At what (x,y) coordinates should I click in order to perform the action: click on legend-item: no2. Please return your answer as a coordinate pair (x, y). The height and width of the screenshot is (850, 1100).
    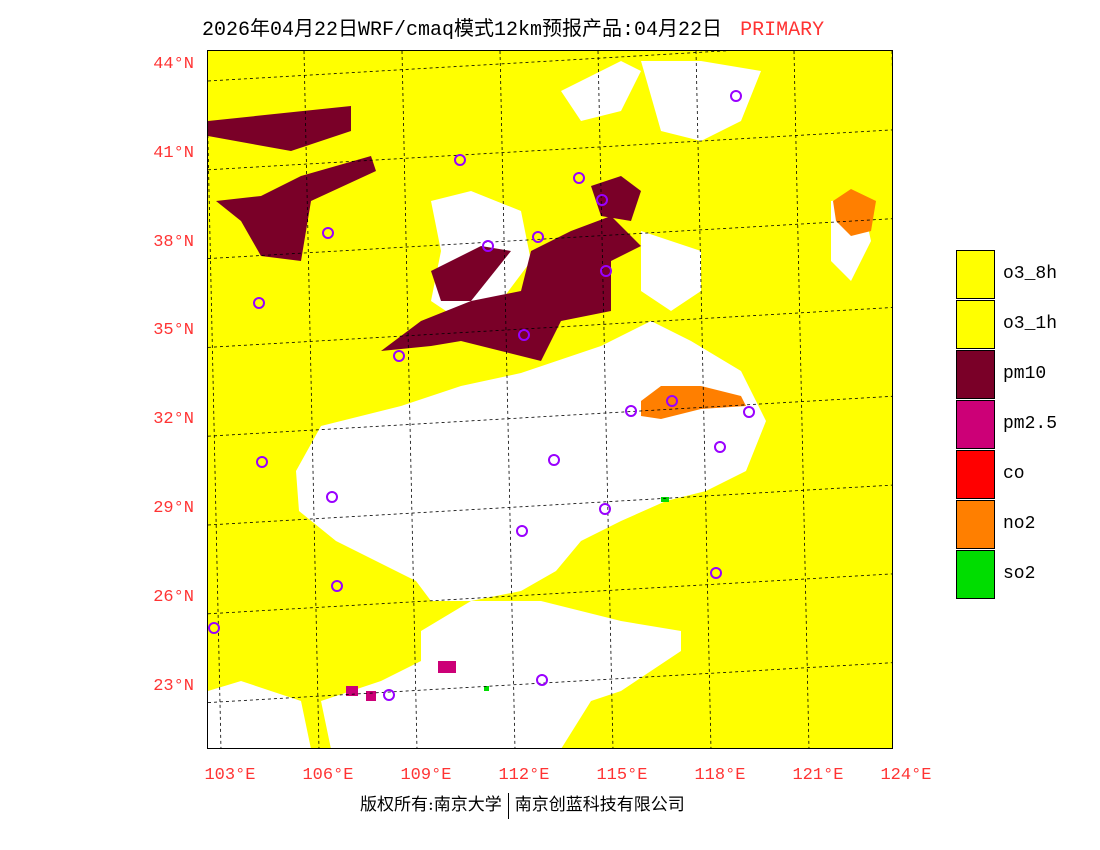
    Looking at the image, I should click on (1006, 524).